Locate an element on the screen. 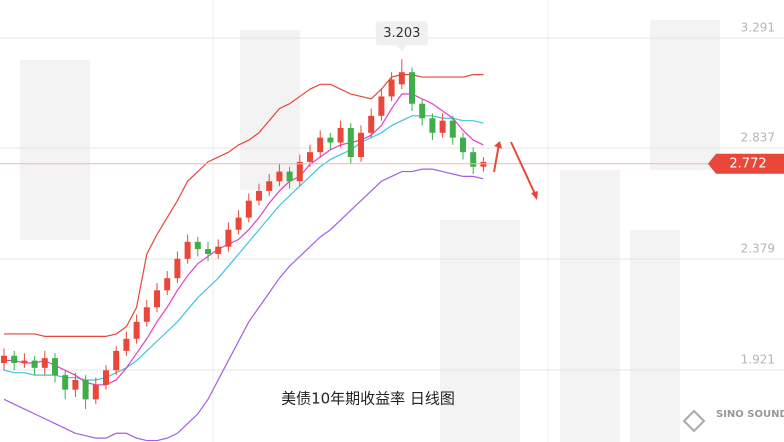 This screenshot has width=784, height=442. down-arrow is located at coordinates (523, 168).